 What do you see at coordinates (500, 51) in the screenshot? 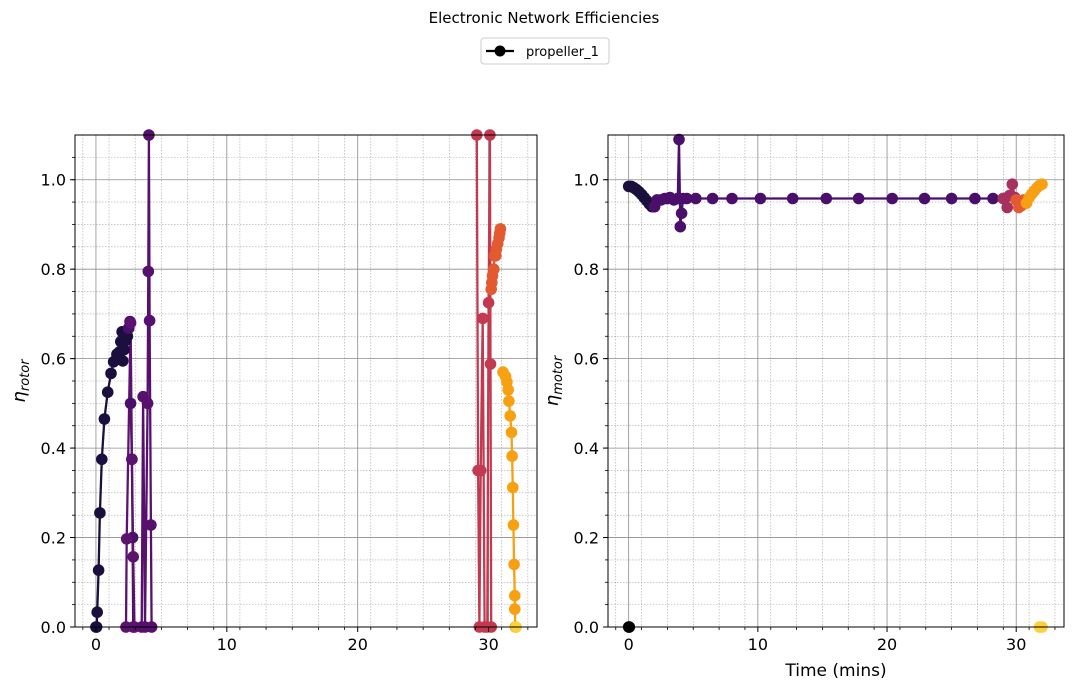
I see `legend-marker` at bounding box center [500, 51].